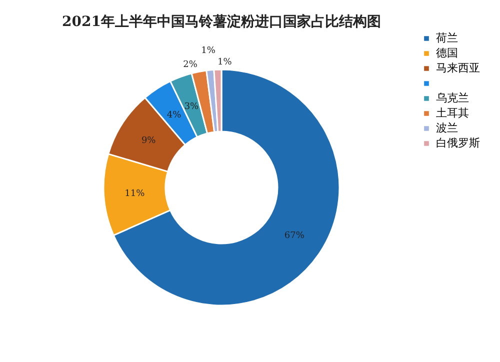 The width and height of the screenshot is (500, 362). What do you see at coordinates (190, 65) in the screenshot?
I see `data-label: 2%` at bounding box center [190, 65].